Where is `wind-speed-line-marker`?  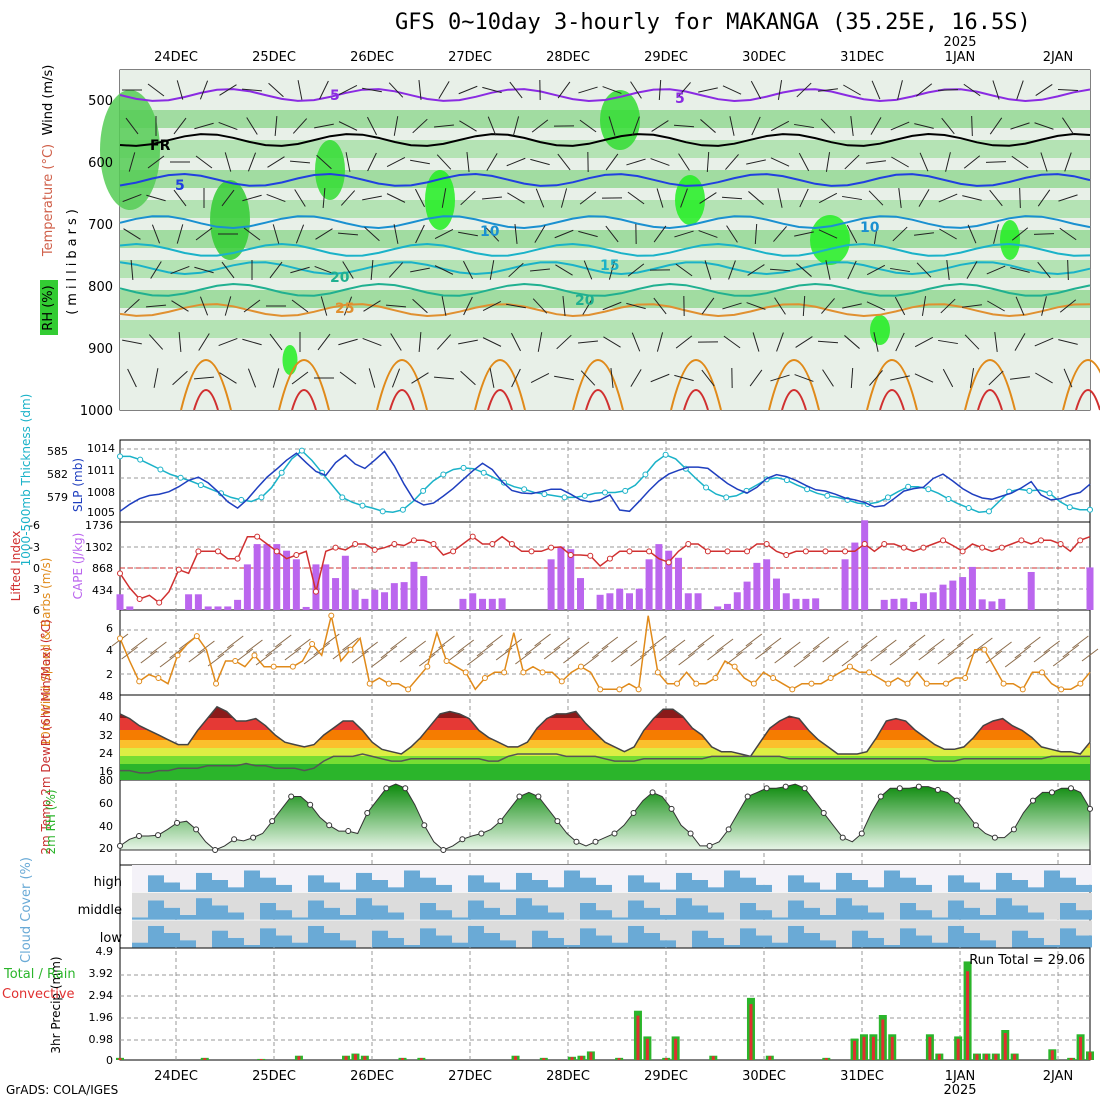 wind-speed-line-marker is located at coordinates (830, 678).